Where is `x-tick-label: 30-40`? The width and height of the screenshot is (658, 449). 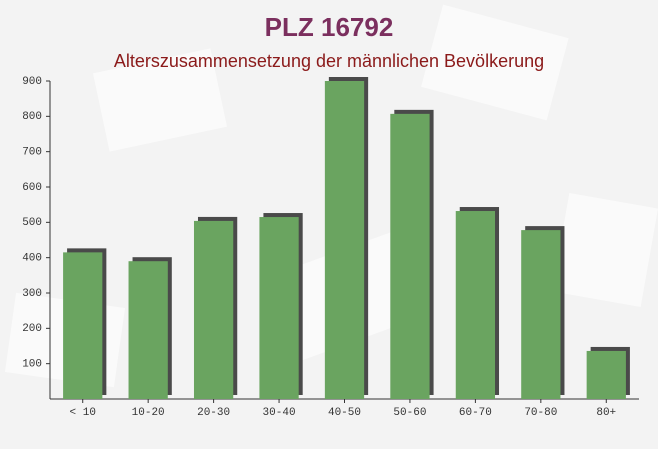 x-tick-label: 30-40 is located at coordinates (279, 413).